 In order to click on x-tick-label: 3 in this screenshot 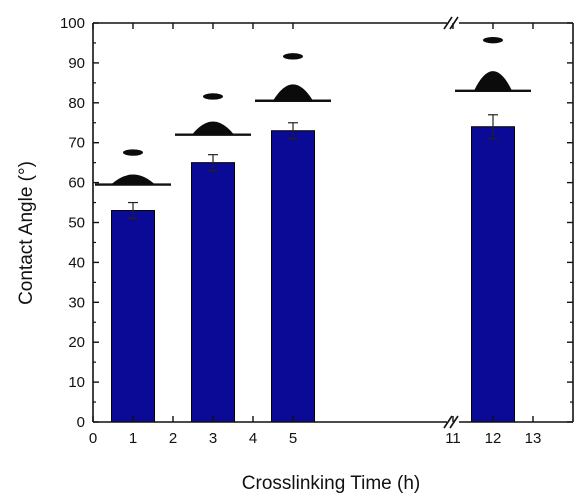, I will do `click(213, 438)`.